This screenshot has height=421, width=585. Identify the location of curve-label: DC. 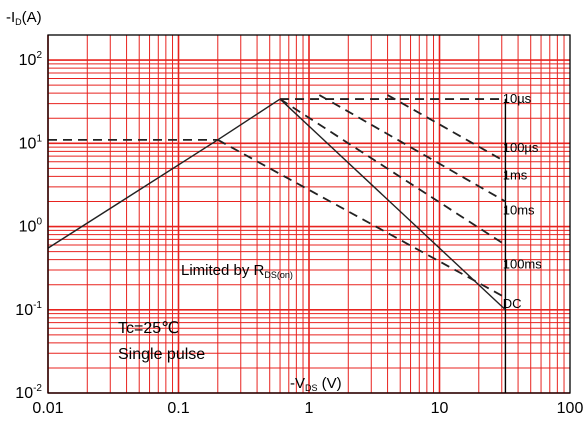
(512, 303).